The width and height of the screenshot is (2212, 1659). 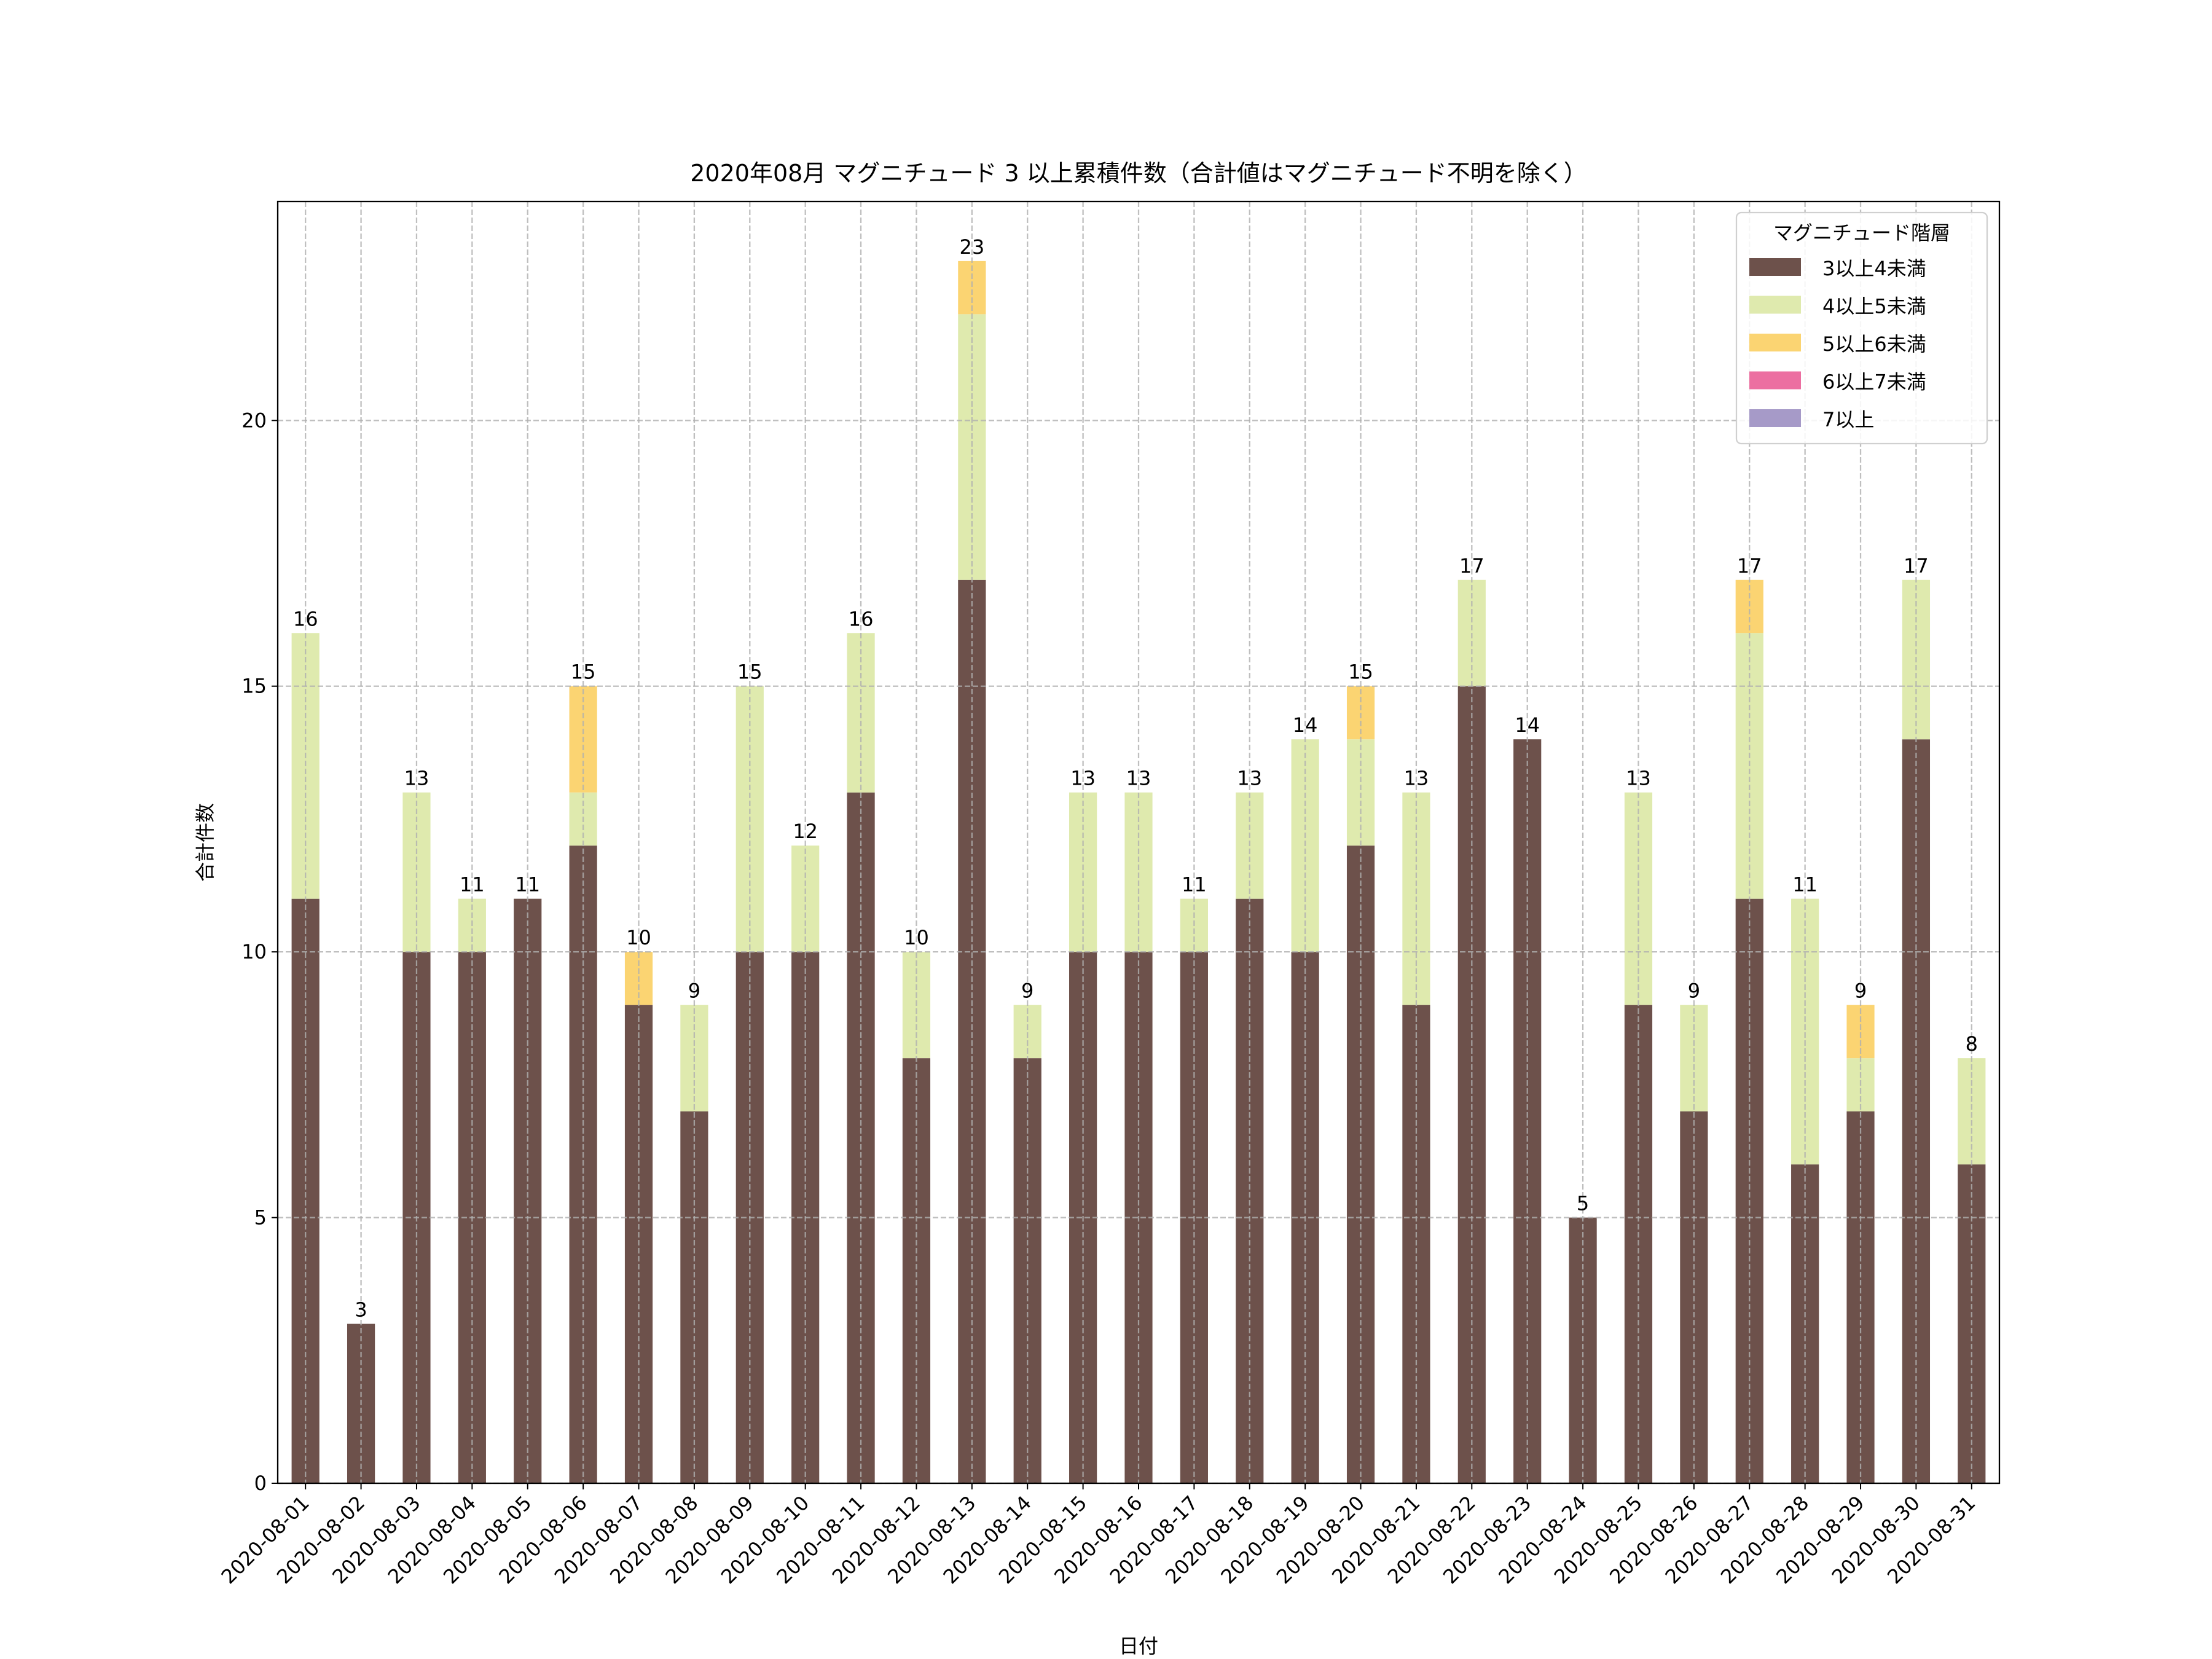 What do you see at coordinates (254, 951) in the screenshot?
I see `y-tick-label: 10` at bounding box center [254, 951].